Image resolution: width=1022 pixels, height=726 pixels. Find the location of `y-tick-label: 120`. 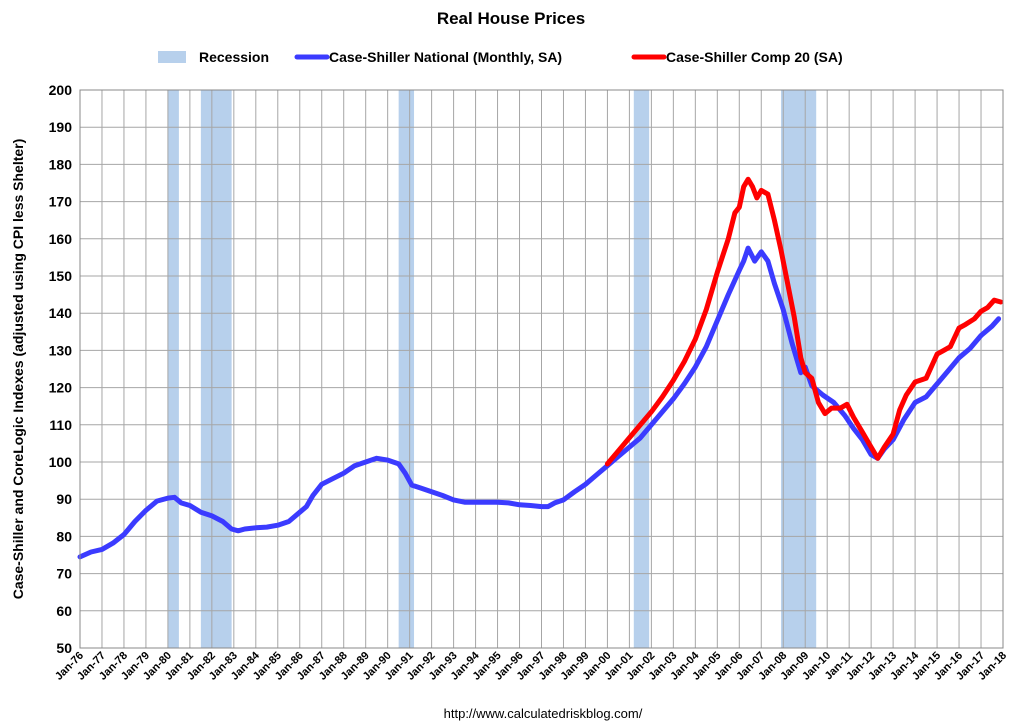

y-tick-label: 120 is located at coordinates (61, 388).